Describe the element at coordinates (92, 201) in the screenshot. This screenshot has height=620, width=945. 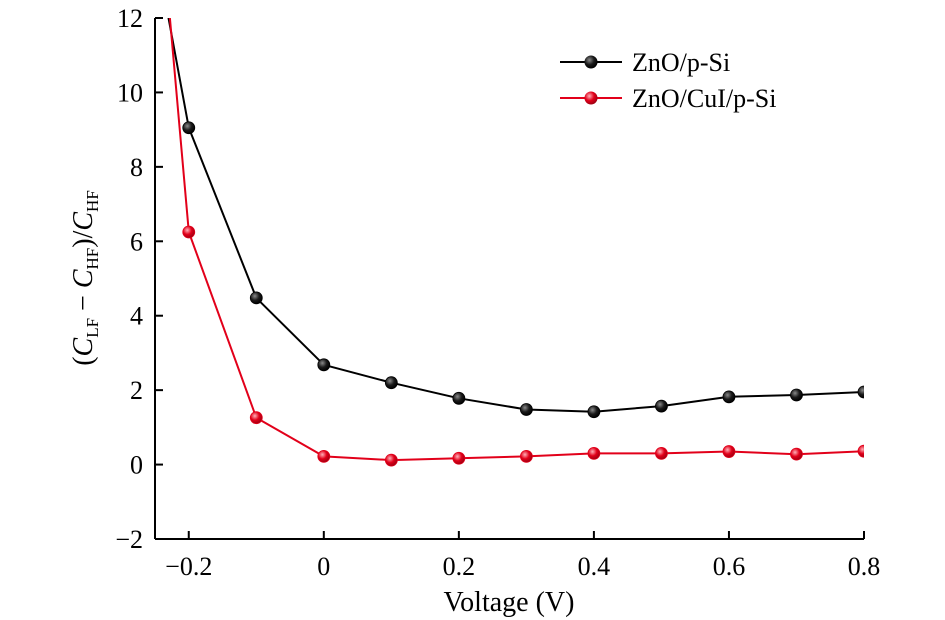
I see `y-title-sub3: HF` at that location.